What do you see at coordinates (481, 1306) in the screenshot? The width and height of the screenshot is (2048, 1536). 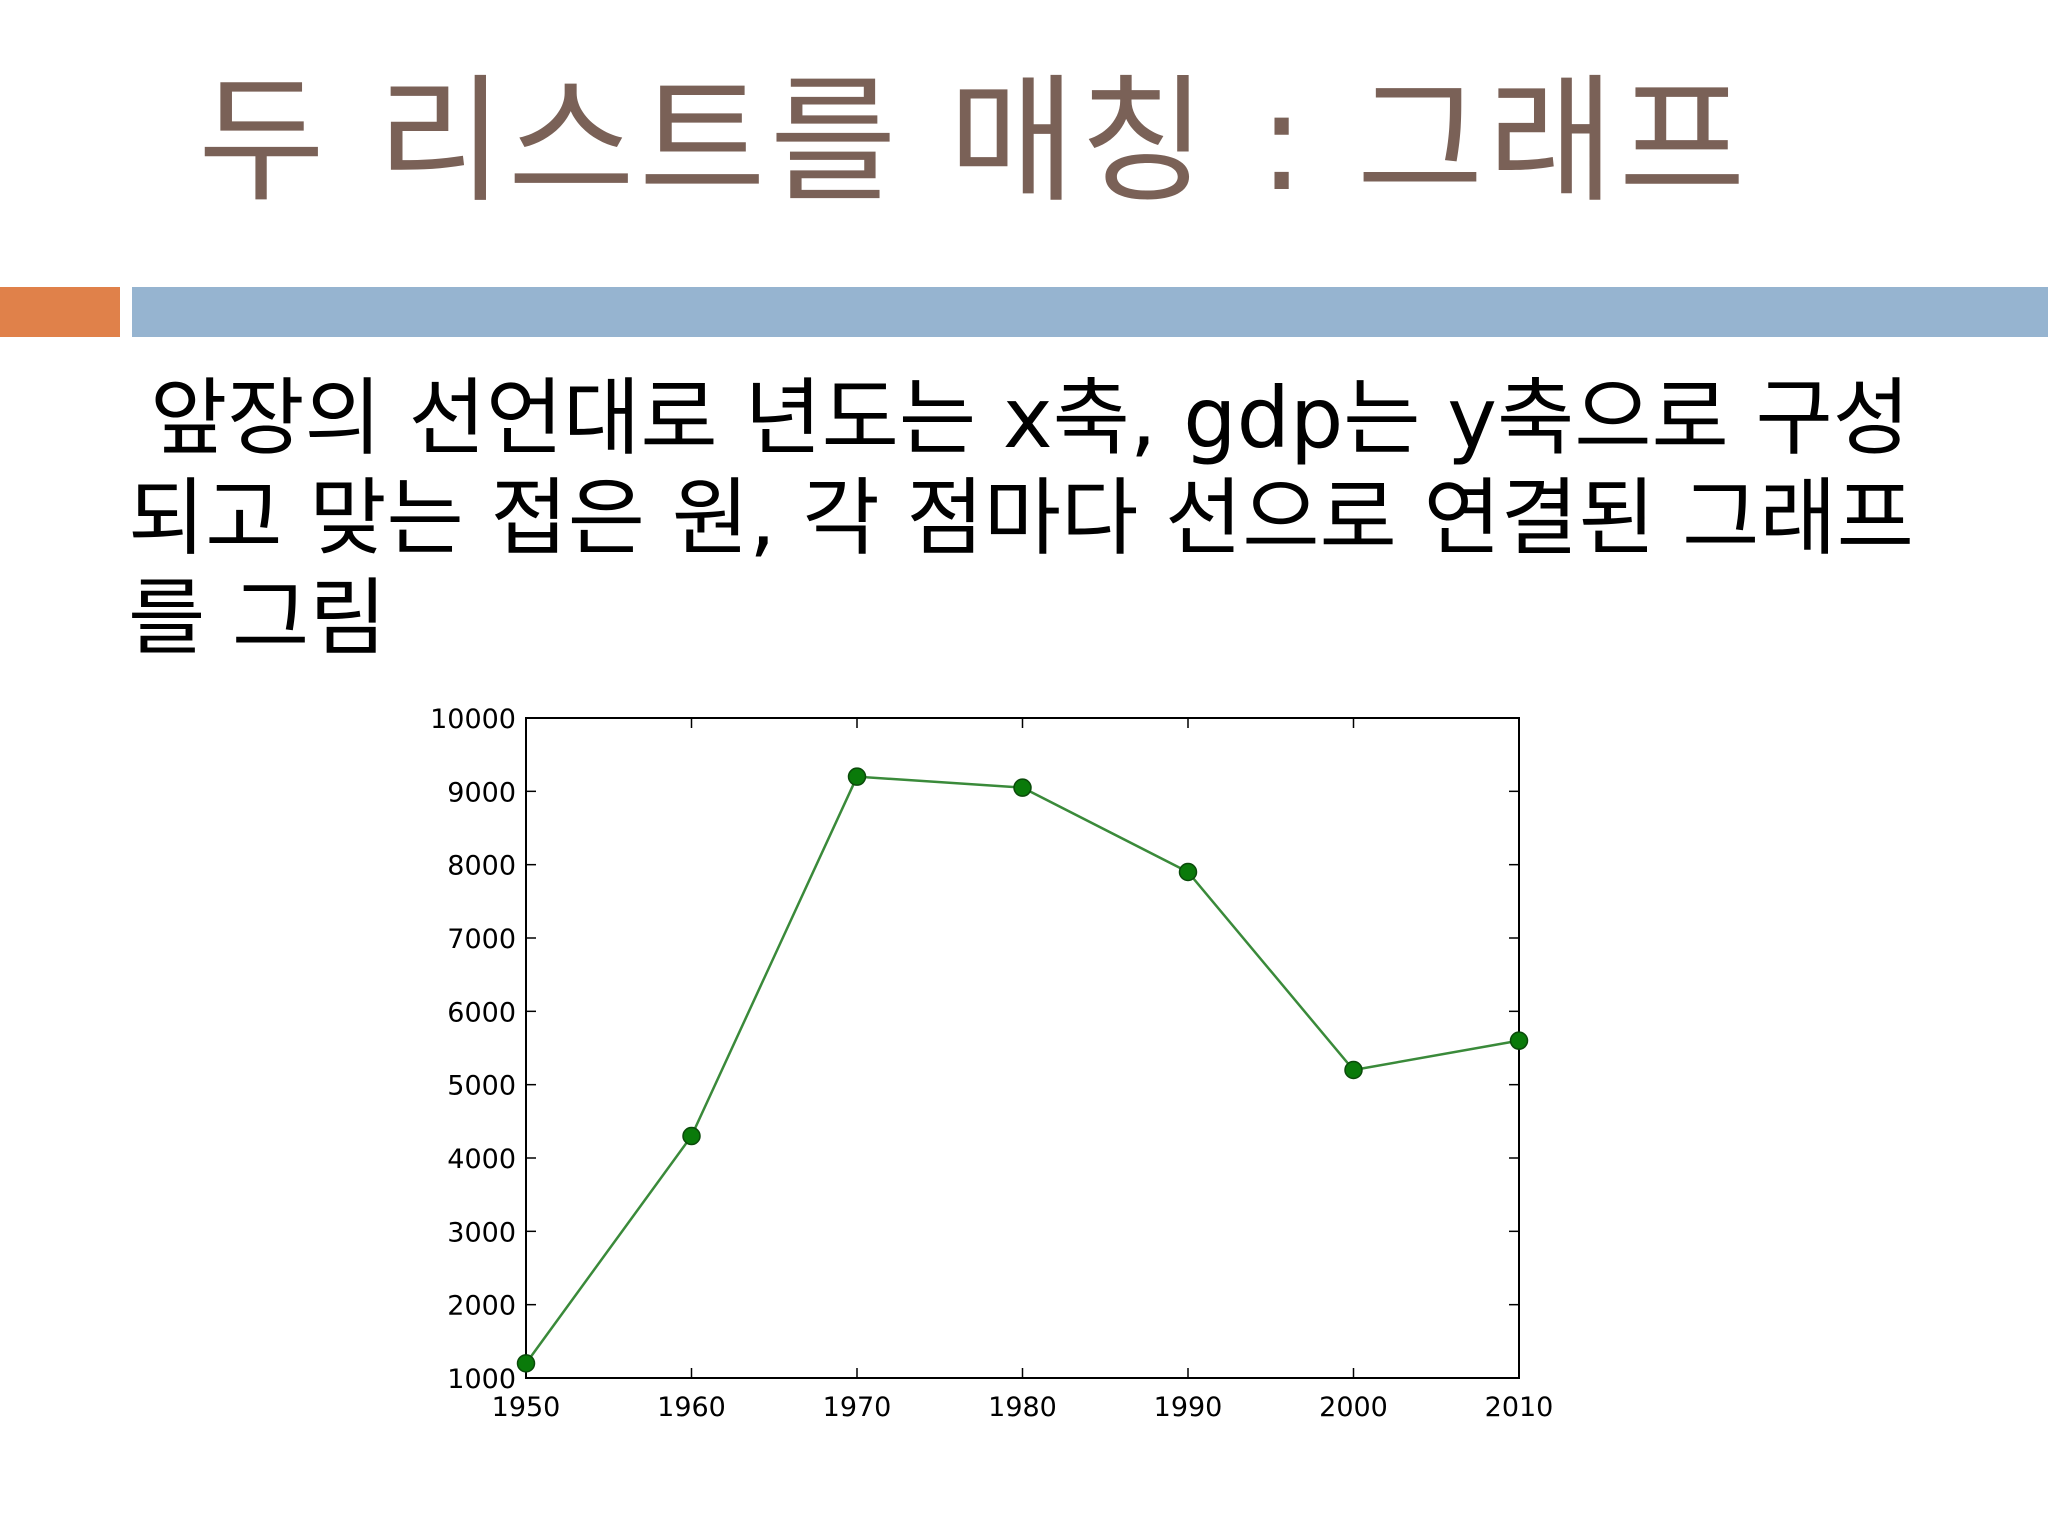 I see `y-tick-label: 2000` at bounding box center [481, 1306].